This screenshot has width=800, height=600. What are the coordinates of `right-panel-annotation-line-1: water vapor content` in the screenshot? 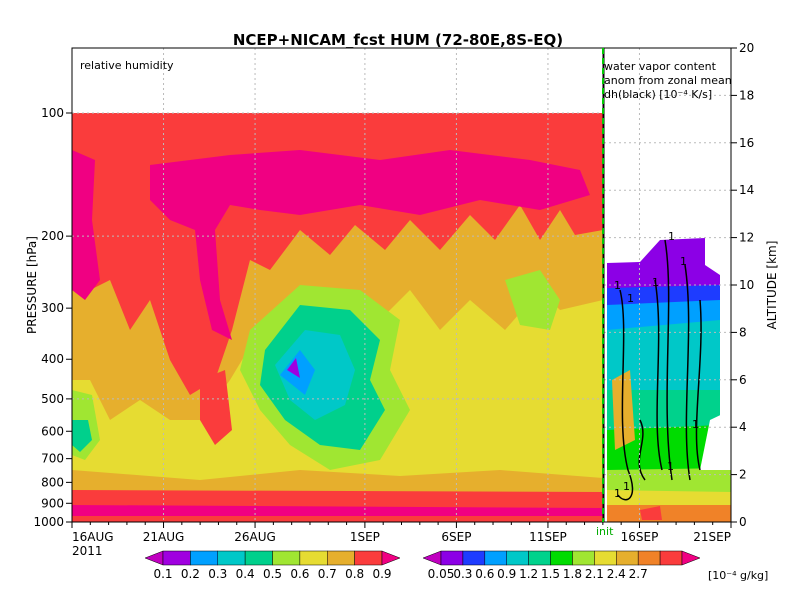 It's located at (660, 66).